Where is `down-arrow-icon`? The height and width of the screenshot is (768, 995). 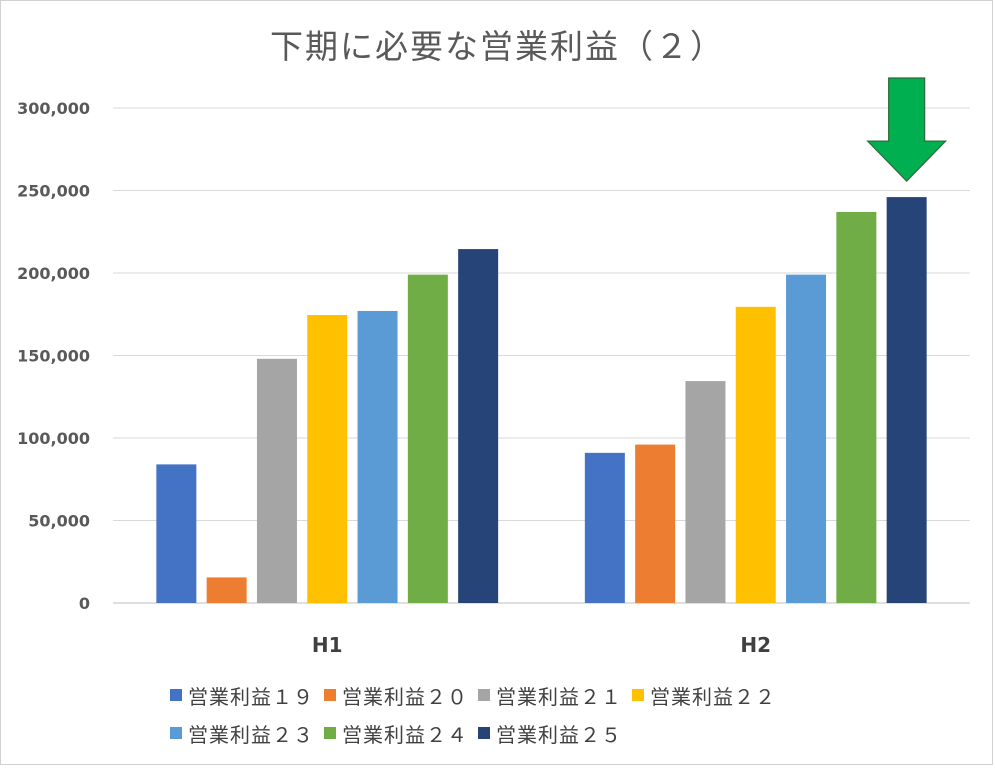
down-arrow-icon is located at coordinates (907, 129).